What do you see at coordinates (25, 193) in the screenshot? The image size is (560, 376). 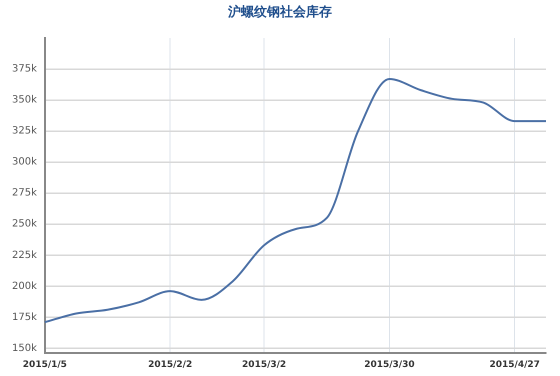 I see `y-tick-label: 275k` at bounding box center [25, 193].